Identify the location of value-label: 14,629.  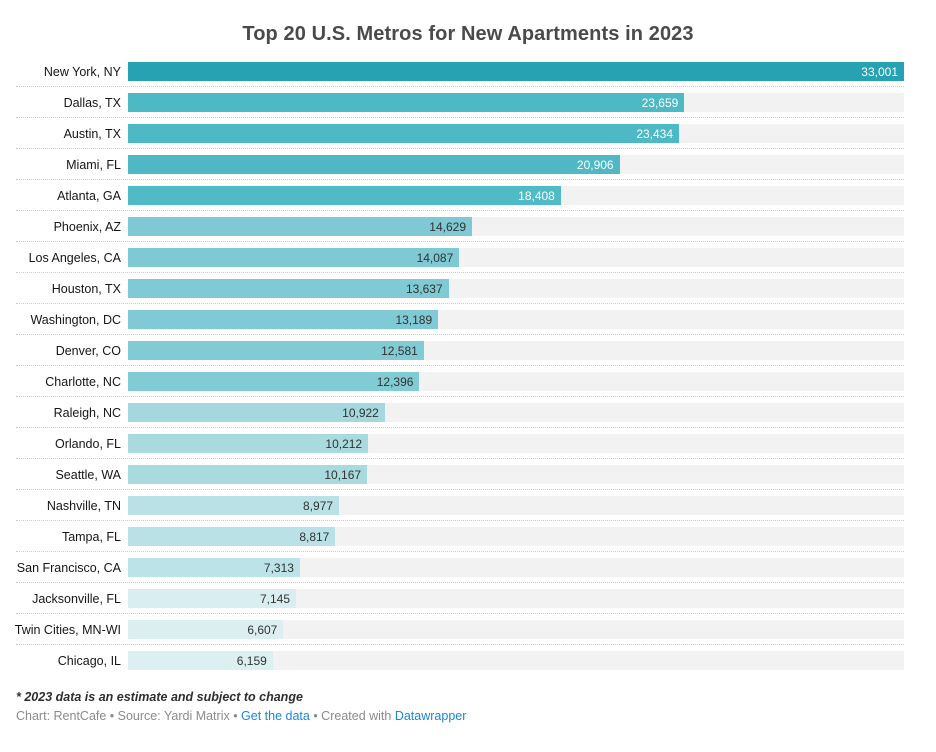
(447, 226).